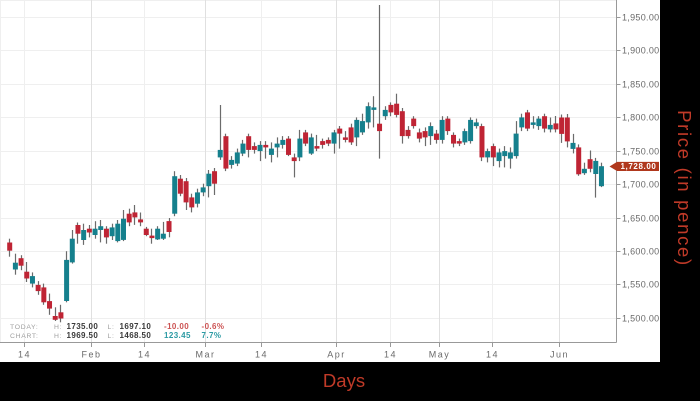 Image resolution: width=700 pixels, height=401 pixels. I want to click on svg-text: 1735.00, so click(83, 326).